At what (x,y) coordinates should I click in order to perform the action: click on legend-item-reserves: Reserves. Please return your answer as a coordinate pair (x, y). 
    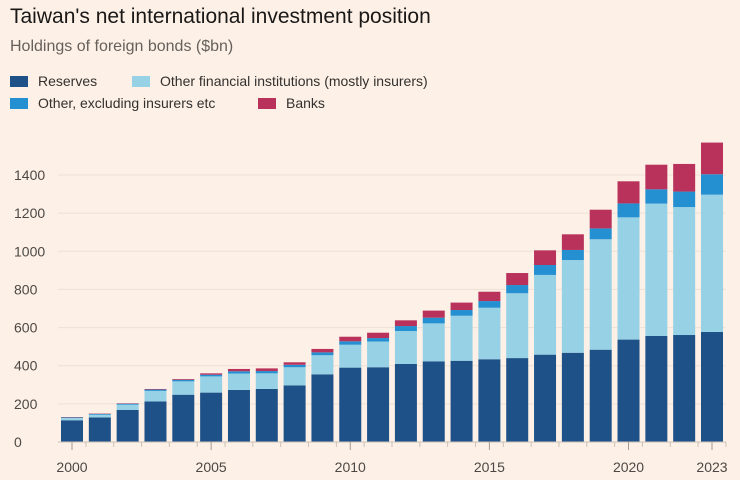
    Looking at the image, I should click on (53, 81).